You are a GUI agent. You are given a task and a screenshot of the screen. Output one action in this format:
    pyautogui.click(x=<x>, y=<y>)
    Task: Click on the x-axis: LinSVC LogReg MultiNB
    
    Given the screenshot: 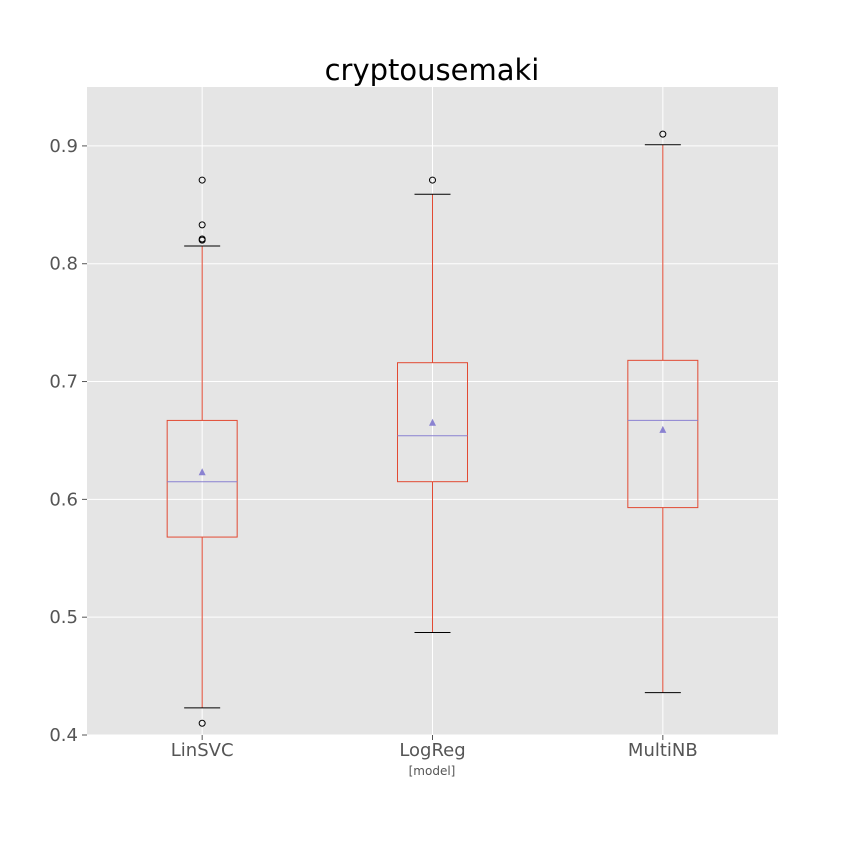 What is the action you would take?
    pyautogui.click(x=434, y=748)
    